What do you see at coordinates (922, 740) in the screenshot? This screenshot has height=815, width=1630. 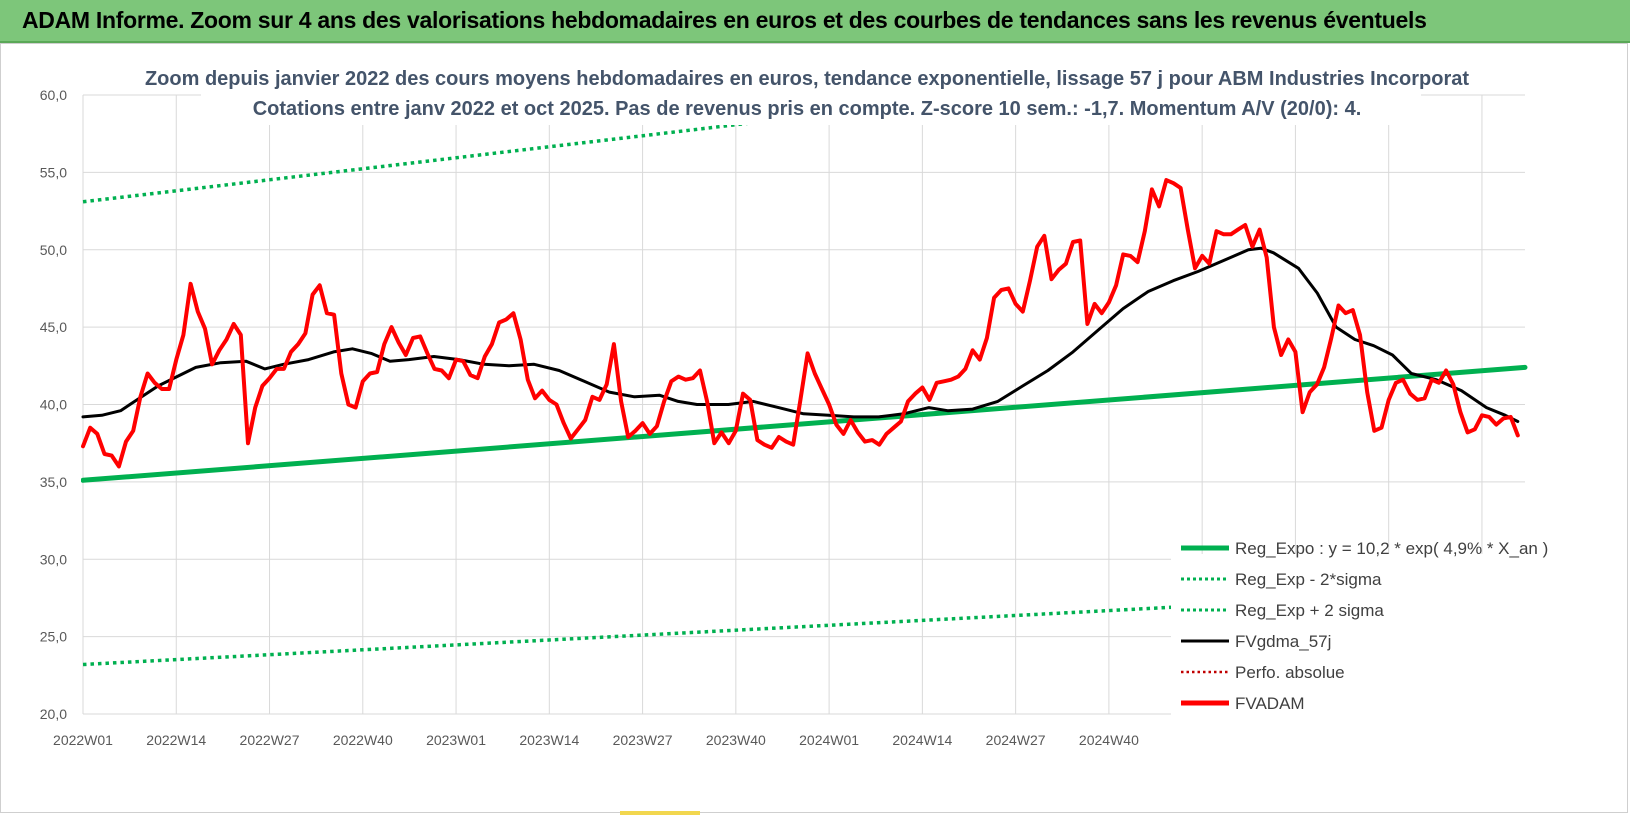 I see `x-tick-label: 2024W14` at bounding box center [922, 740].